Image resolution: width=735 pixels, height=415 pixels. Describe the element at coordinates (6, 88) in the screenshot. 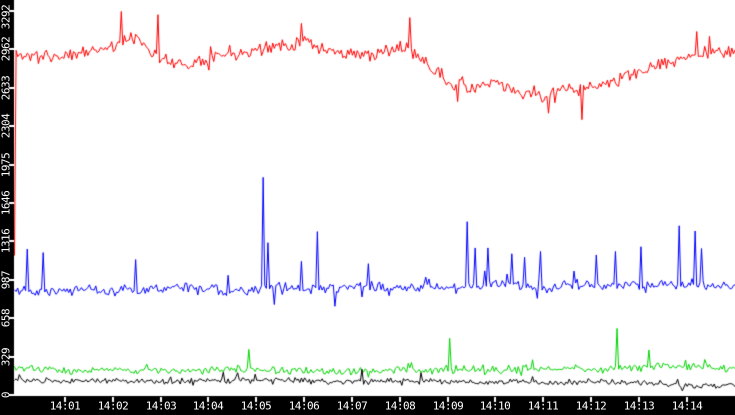

I see `y-tick-label: 2633` at that location.